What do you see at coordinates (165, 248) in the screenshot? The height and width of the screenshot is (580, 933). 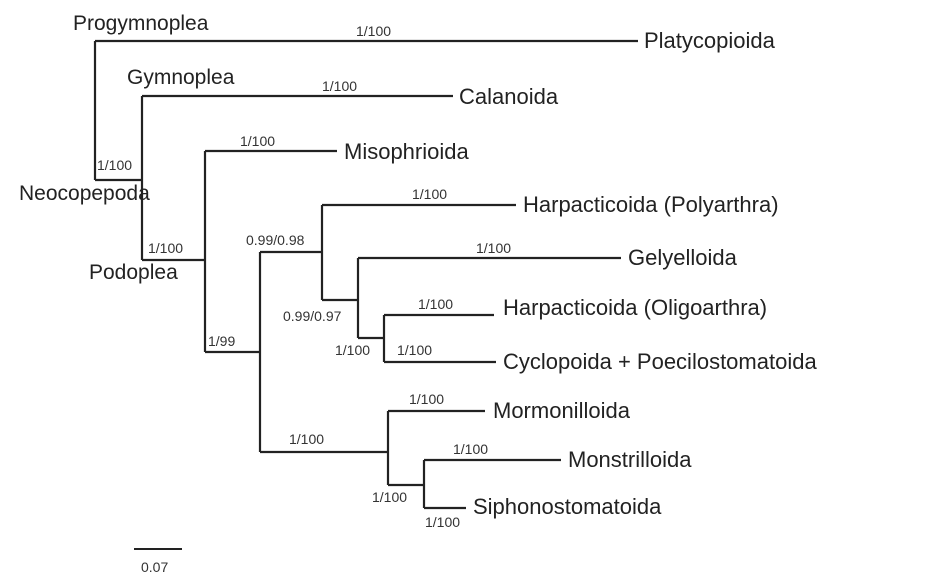 I see `support-podoplea: 1/100` at bounding box center [165, 248].